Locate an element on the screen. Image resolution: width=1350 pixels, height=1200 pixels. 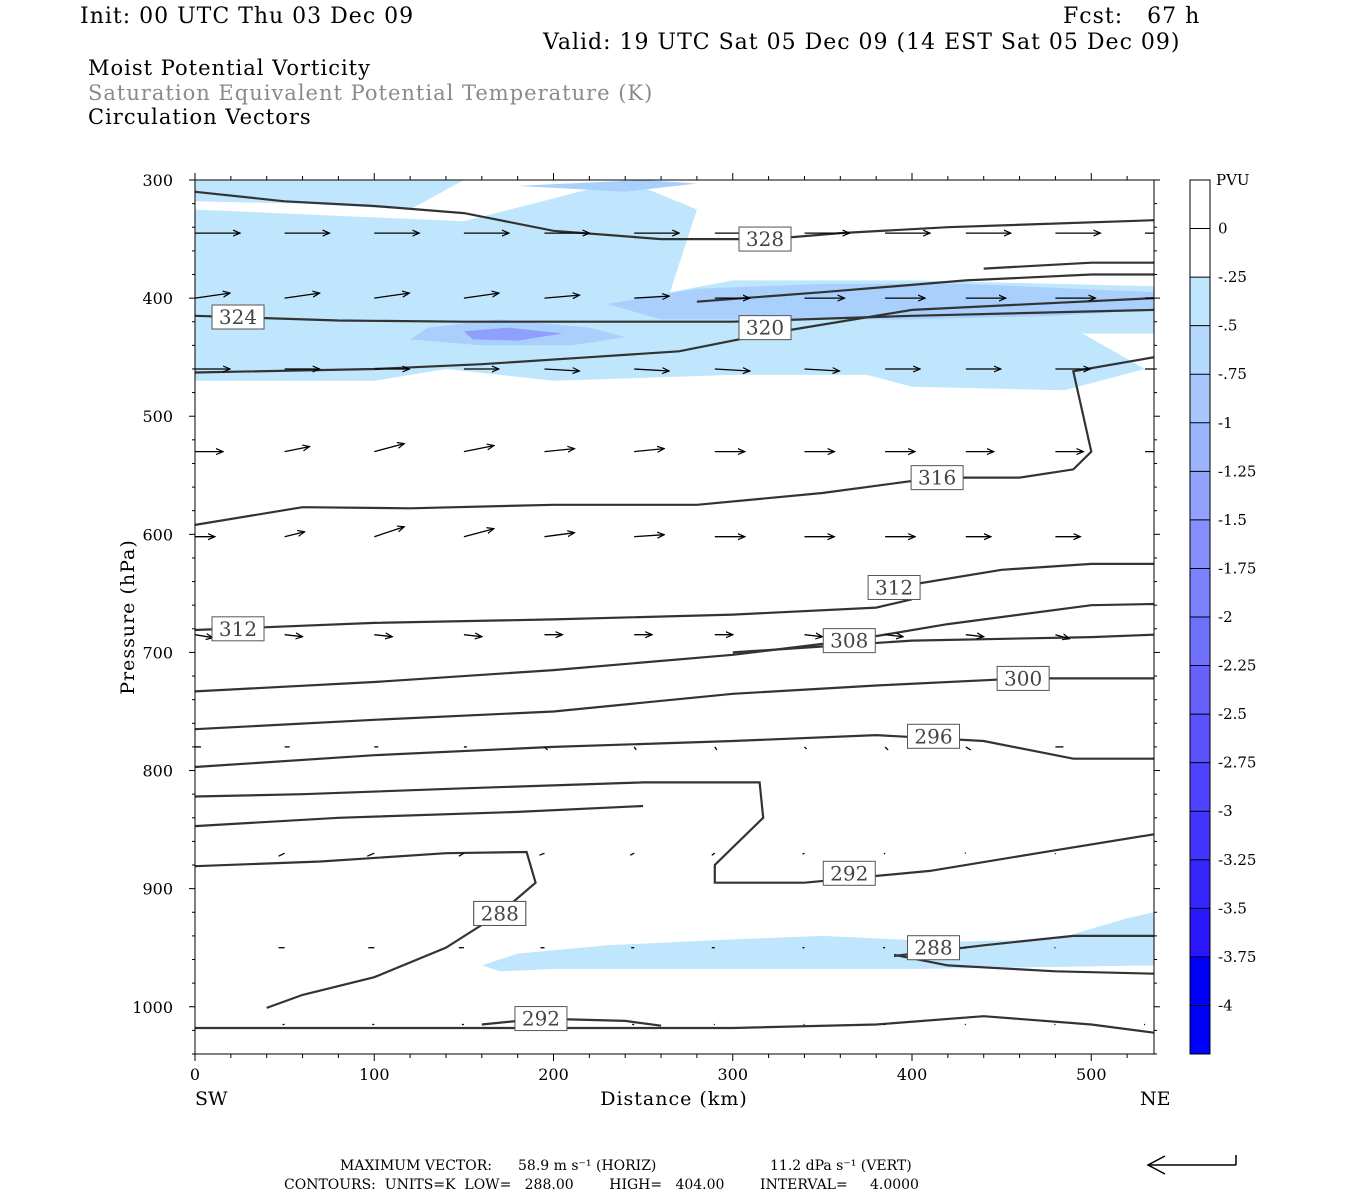
y-tick-label-900: 900 is located at coordinates (157, 889).